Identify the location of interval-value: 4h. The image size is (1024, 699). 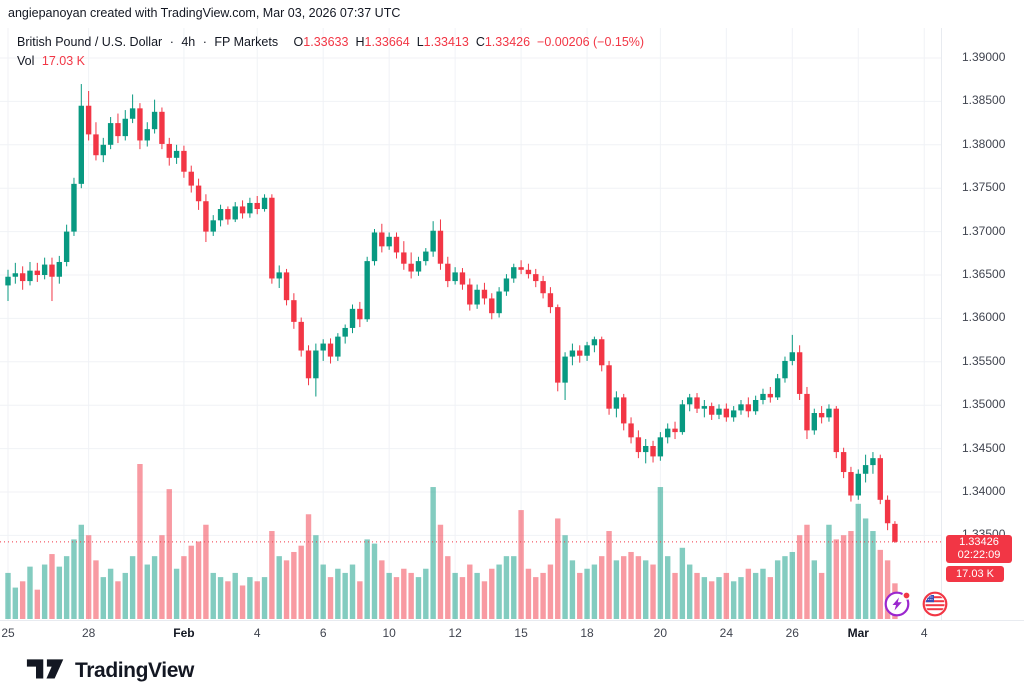
(188, 42).